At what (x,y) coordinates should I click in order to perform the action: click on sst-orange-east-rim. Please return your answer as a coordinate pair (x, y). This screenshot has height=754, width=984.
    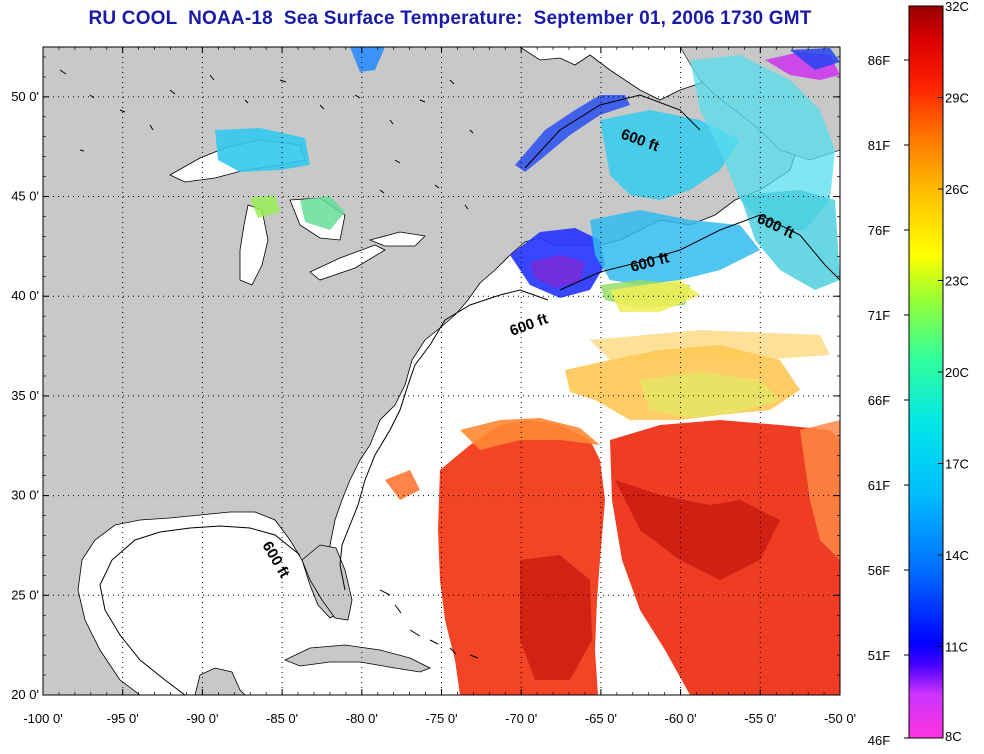
    Looking at the image, I should click on (820, 490).